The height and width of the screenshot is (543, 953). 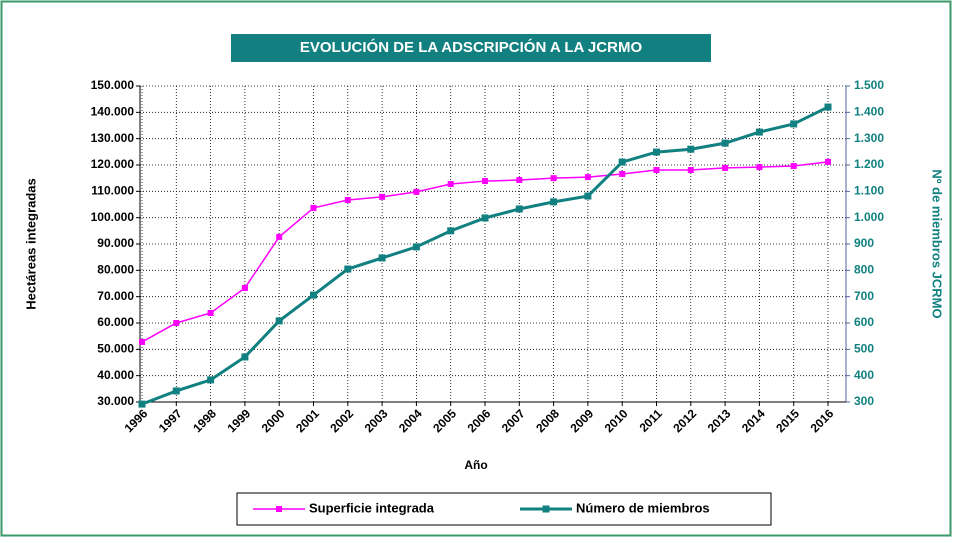 I want to click on y2-tick-label: 600, so click(x=864, y=322).